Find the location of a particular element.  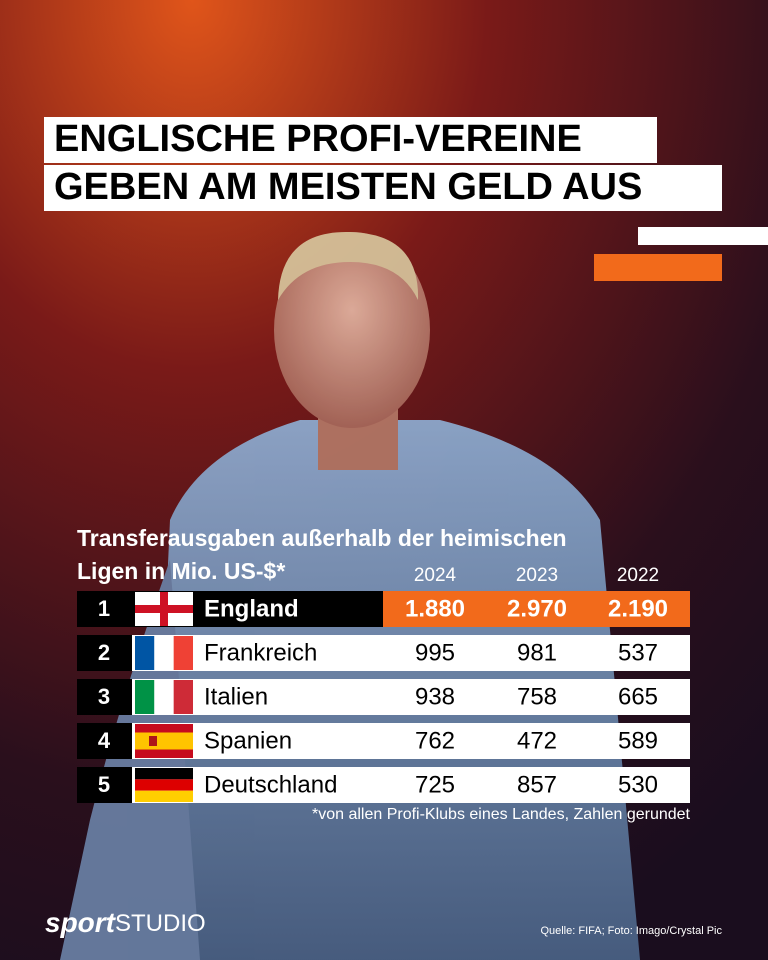

row-highlight is located at coordinates (536, 609).